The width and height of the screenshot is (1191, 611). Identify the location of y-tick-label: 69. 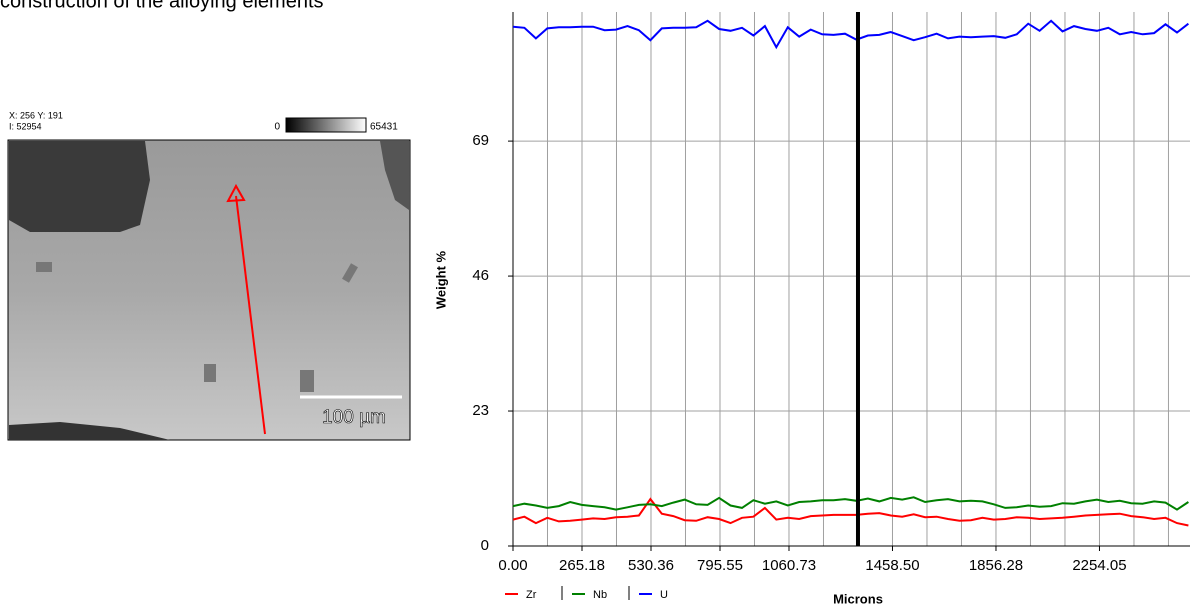
(480, 140).